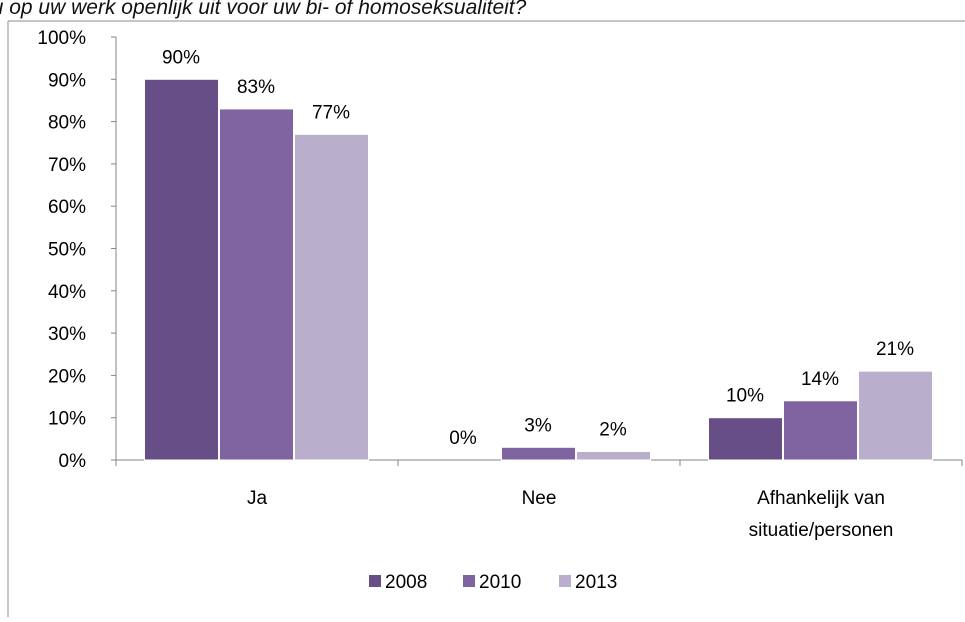  I want to click on data-label: 2%, so click(613, 430).